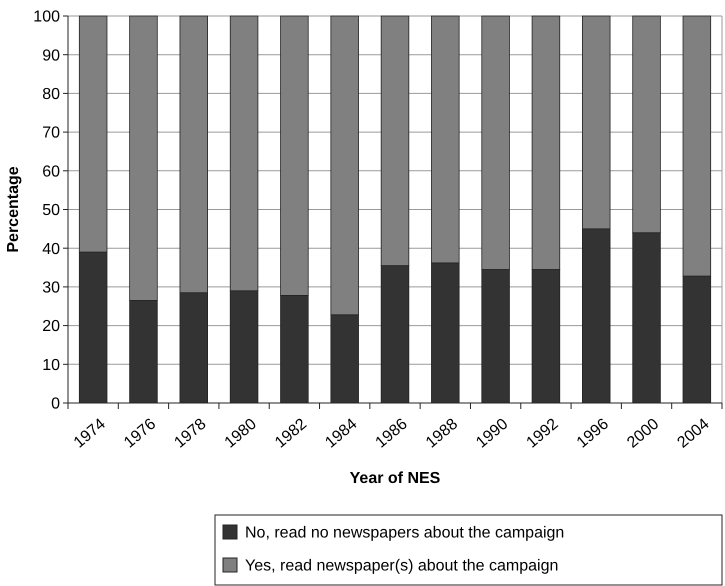 The image size is (725, 586). I want to click on legend-label: No, read no newspapers about the campaign, so click(404, 533).